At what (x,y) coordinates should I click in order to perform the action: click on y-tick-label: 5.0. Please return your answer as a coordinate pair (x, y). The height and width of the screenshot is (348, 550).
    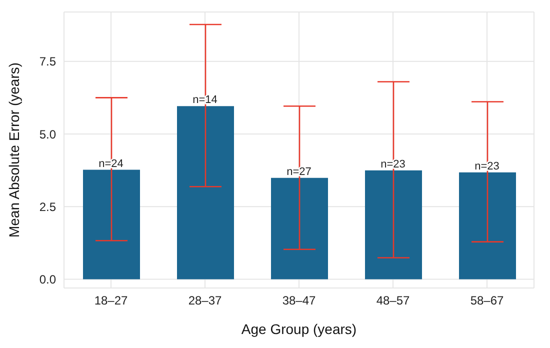
    Looking at the image, I should click on (47, 134).